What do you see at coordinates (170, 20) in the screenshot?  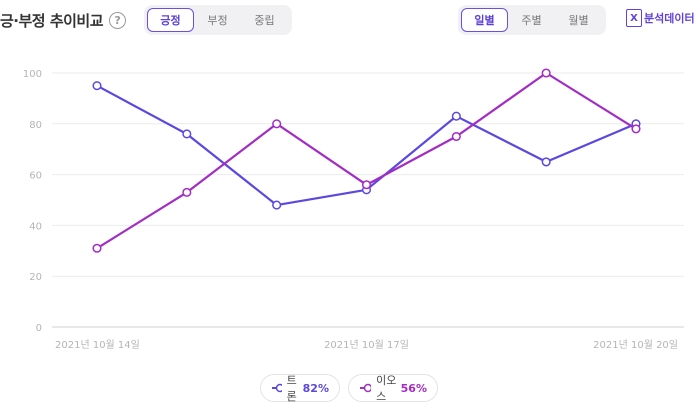 I see `tab-positive: 긍정` at bounding box center [170, 20].